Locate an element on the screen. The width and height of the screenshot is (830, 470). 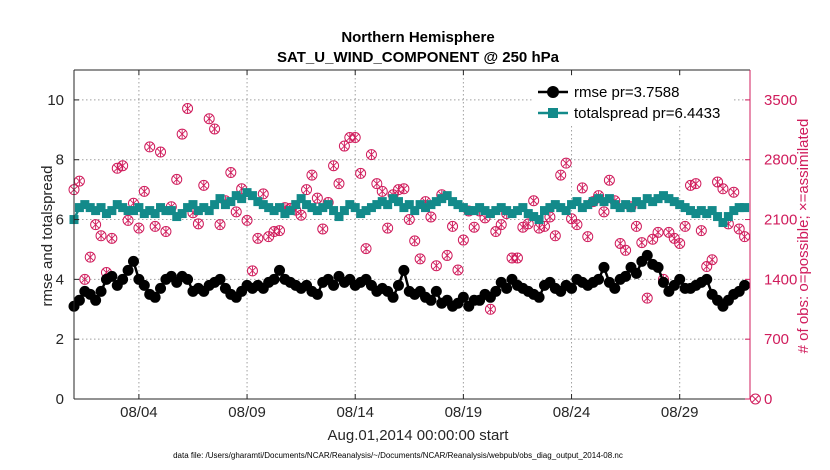
y2-tick-label: 2100 is located at coordinates (780, 220).